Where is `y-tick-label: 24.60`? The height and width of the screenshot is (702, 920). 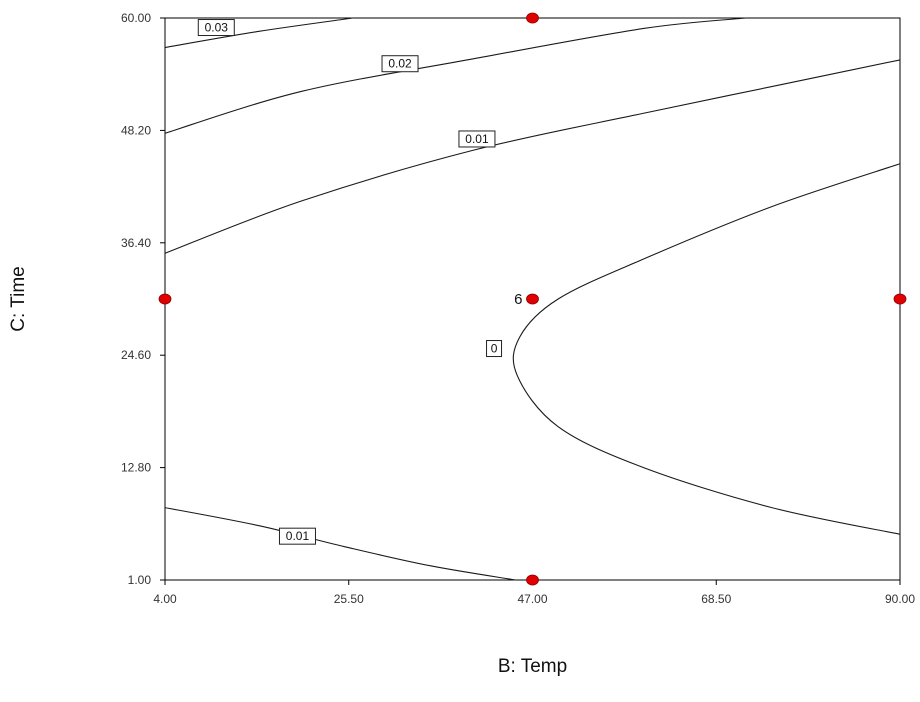 y-tick-label: 24.60 is located at coordinates (136, 355).